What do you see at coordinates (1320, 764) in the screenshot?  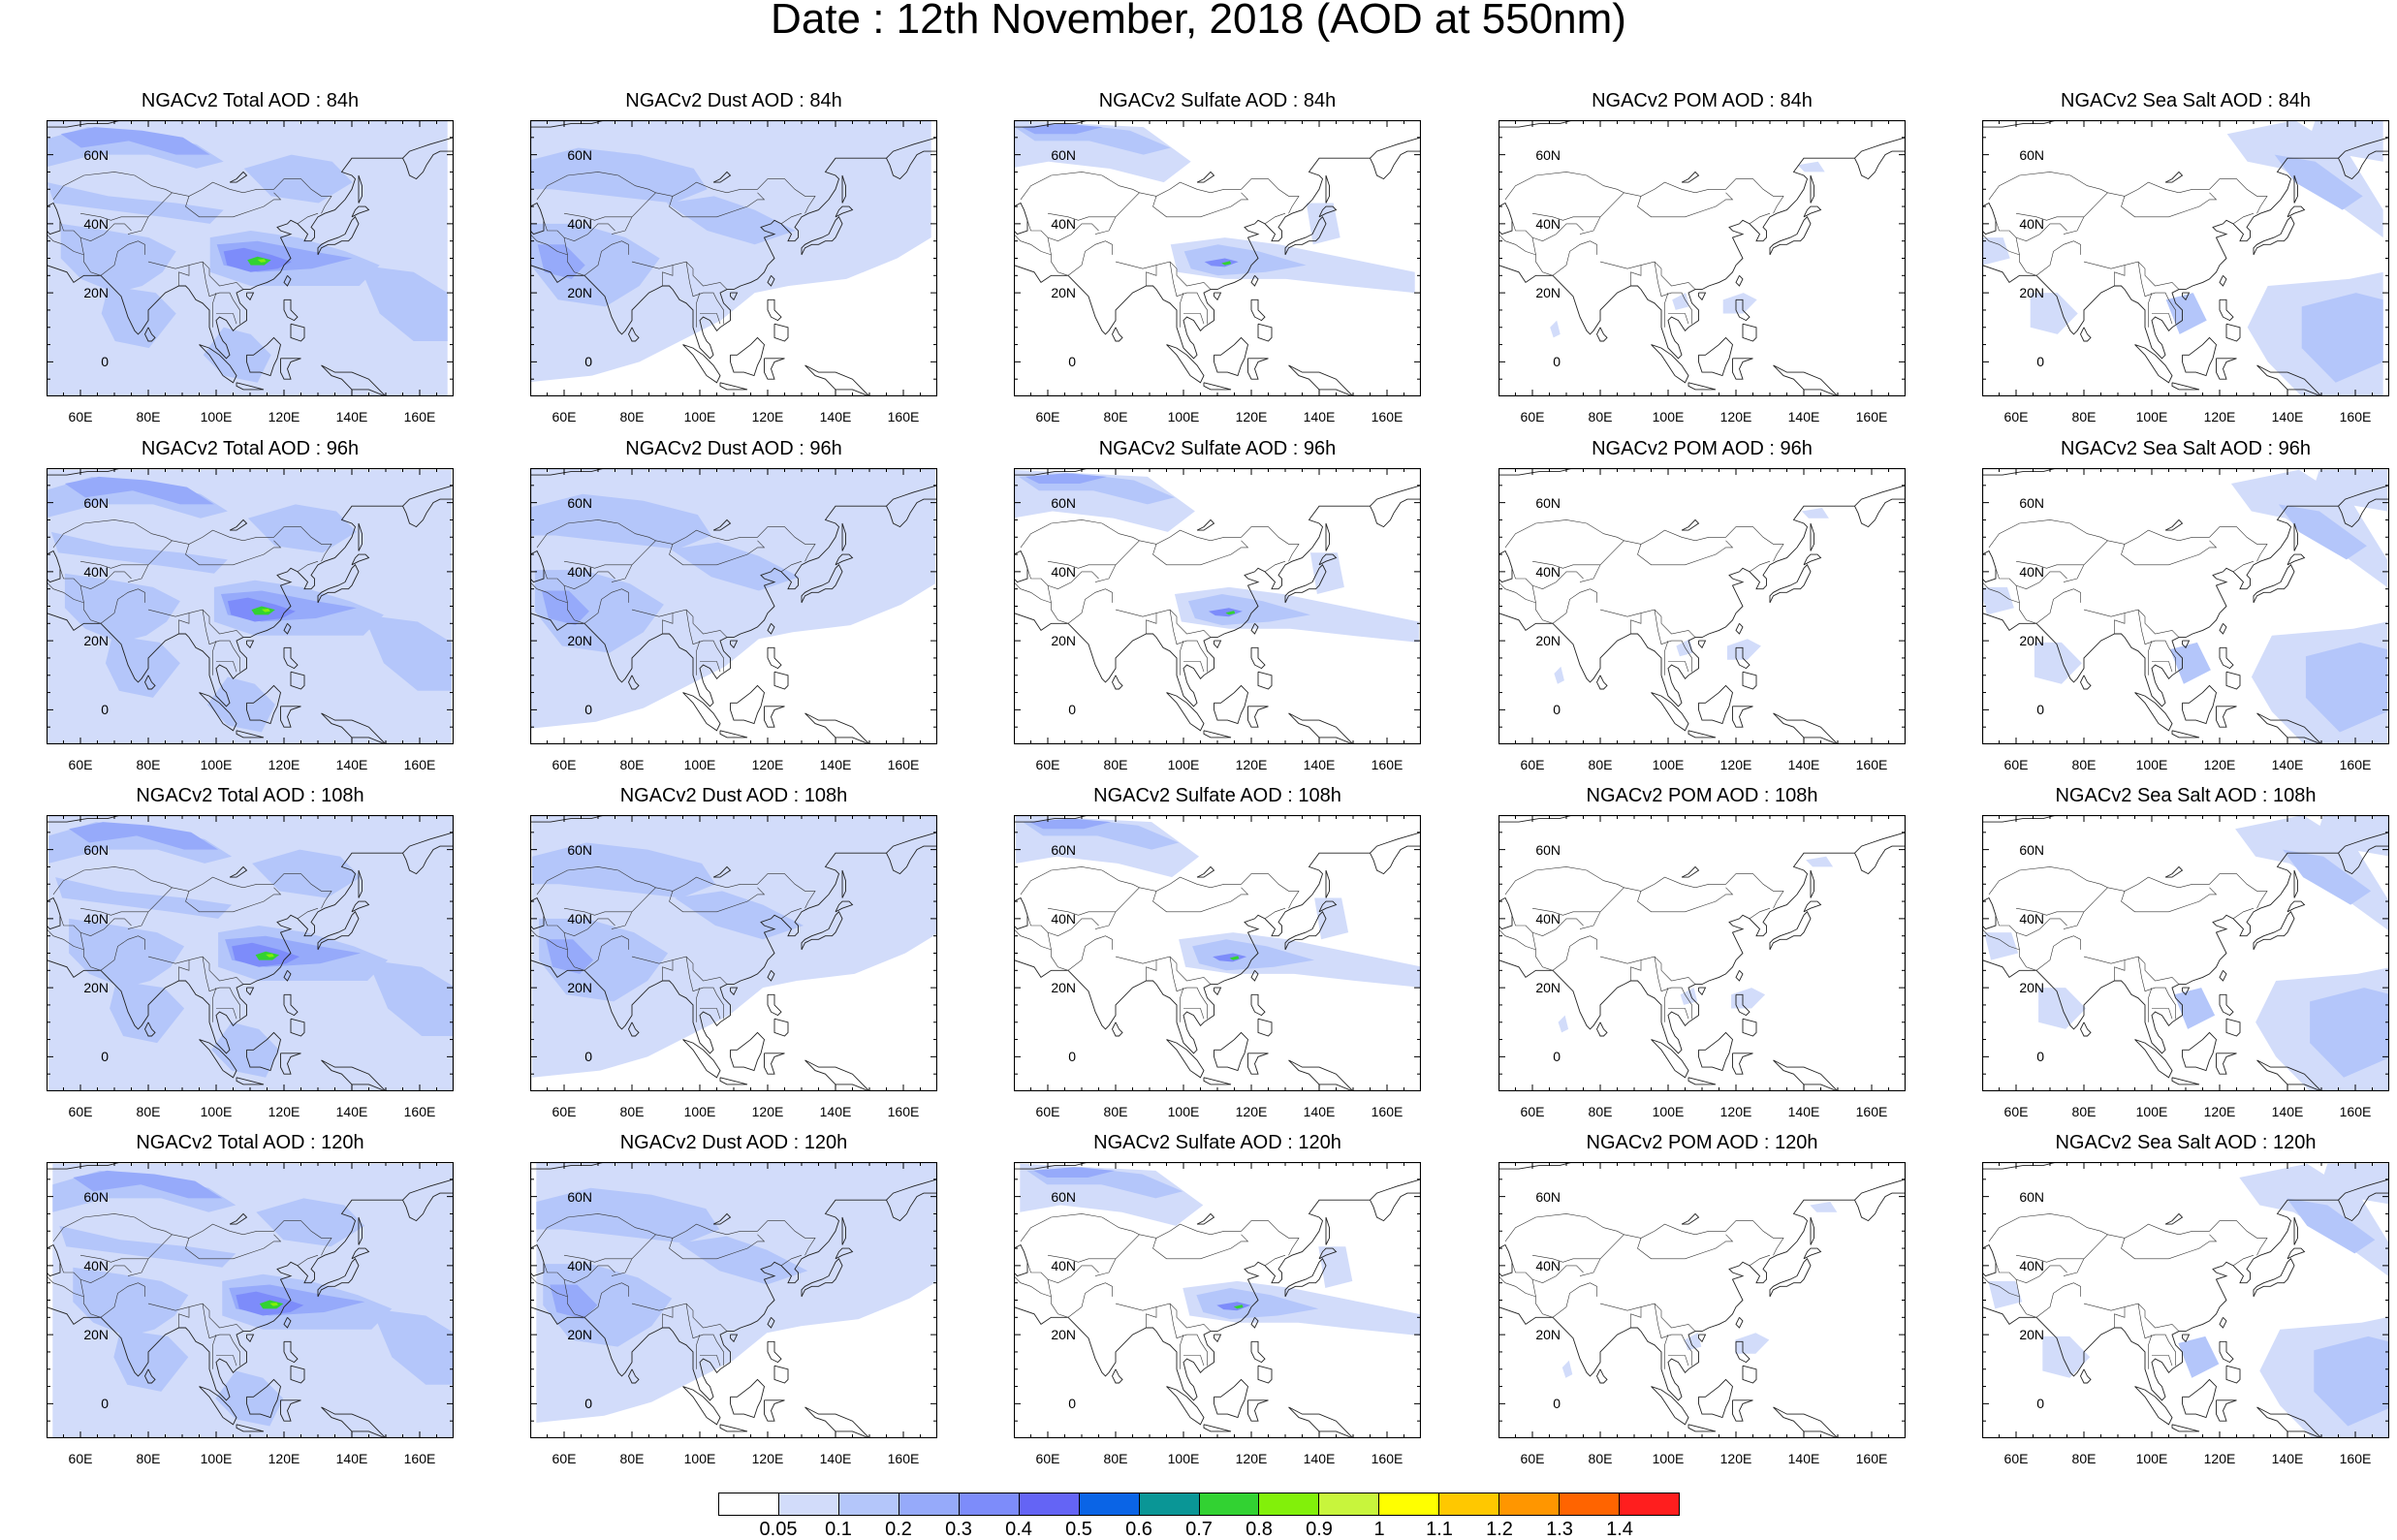 I see `x-tick-label: 140E` at bounding box center [1320, 764].